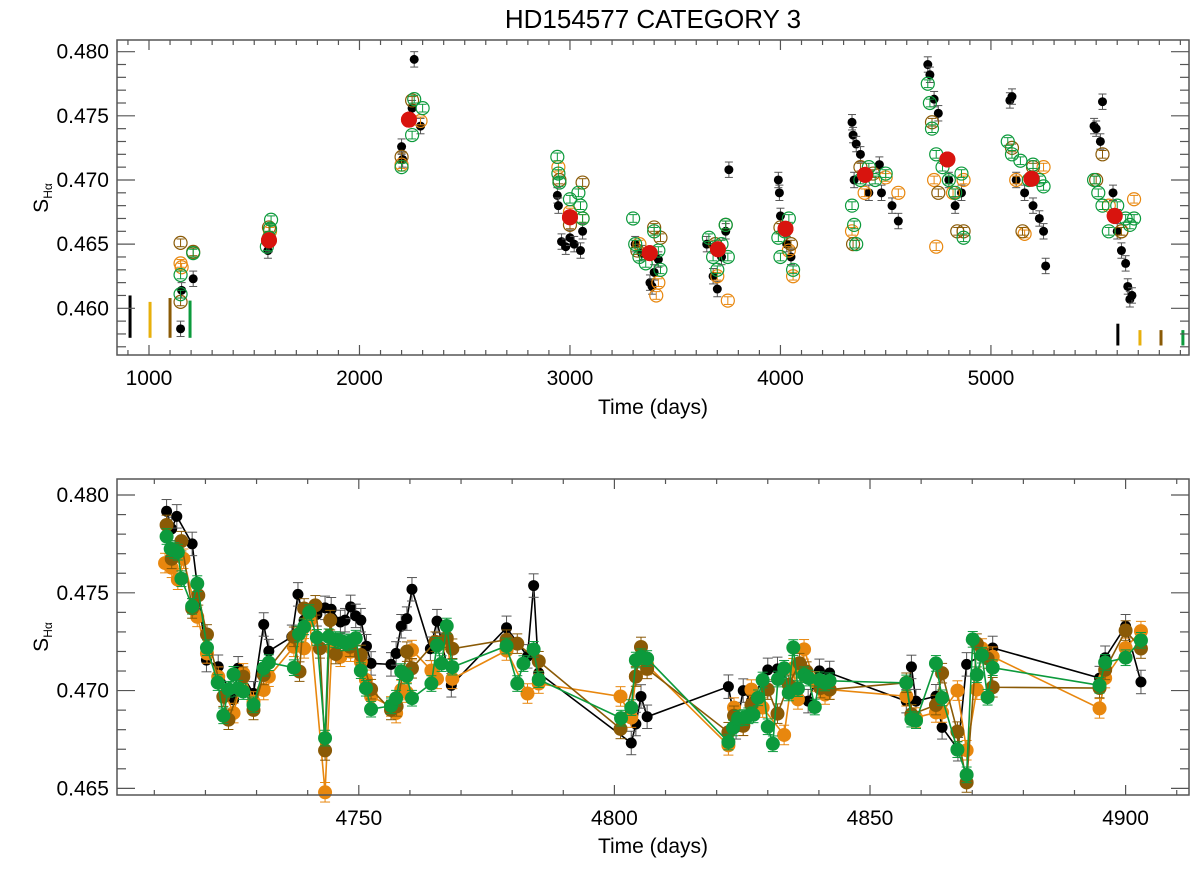 This screenshot has height=869, width=1200. What do you see at coordinates (41, 645) in the screenshot?
I see `bottom-y-axis-label-main: S` at bounding box center [41, 645].